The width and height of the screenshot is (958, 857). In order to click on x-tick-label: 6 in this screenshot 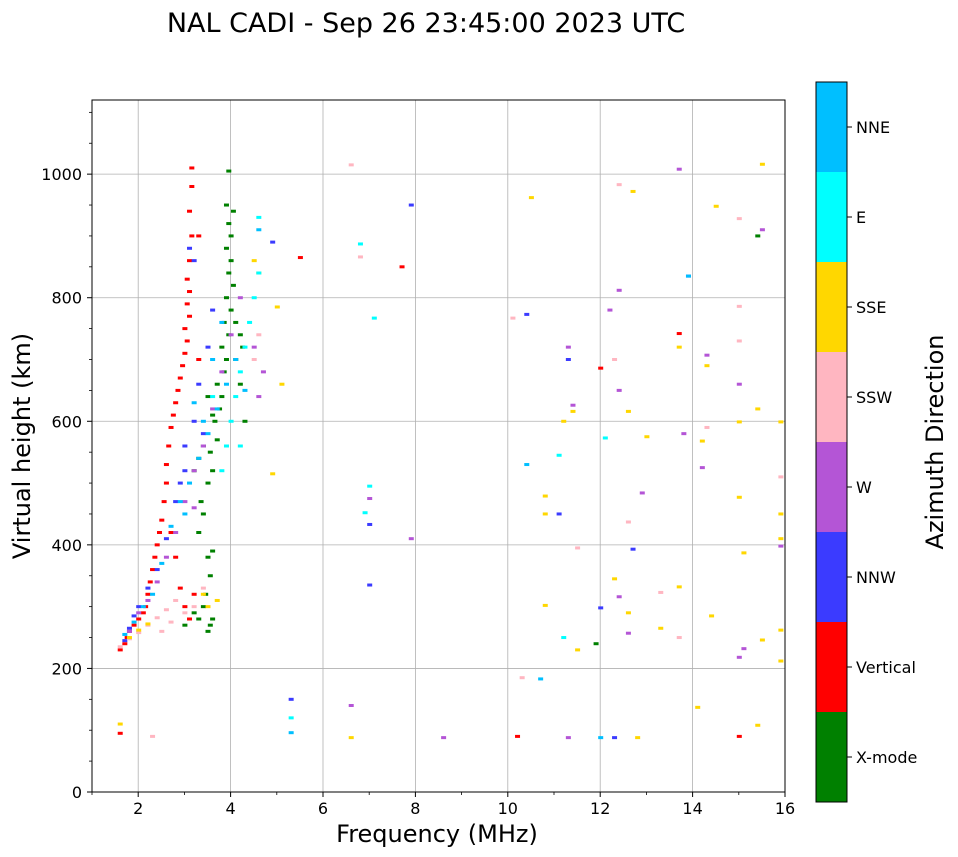, I will do `click(323, 808)`.